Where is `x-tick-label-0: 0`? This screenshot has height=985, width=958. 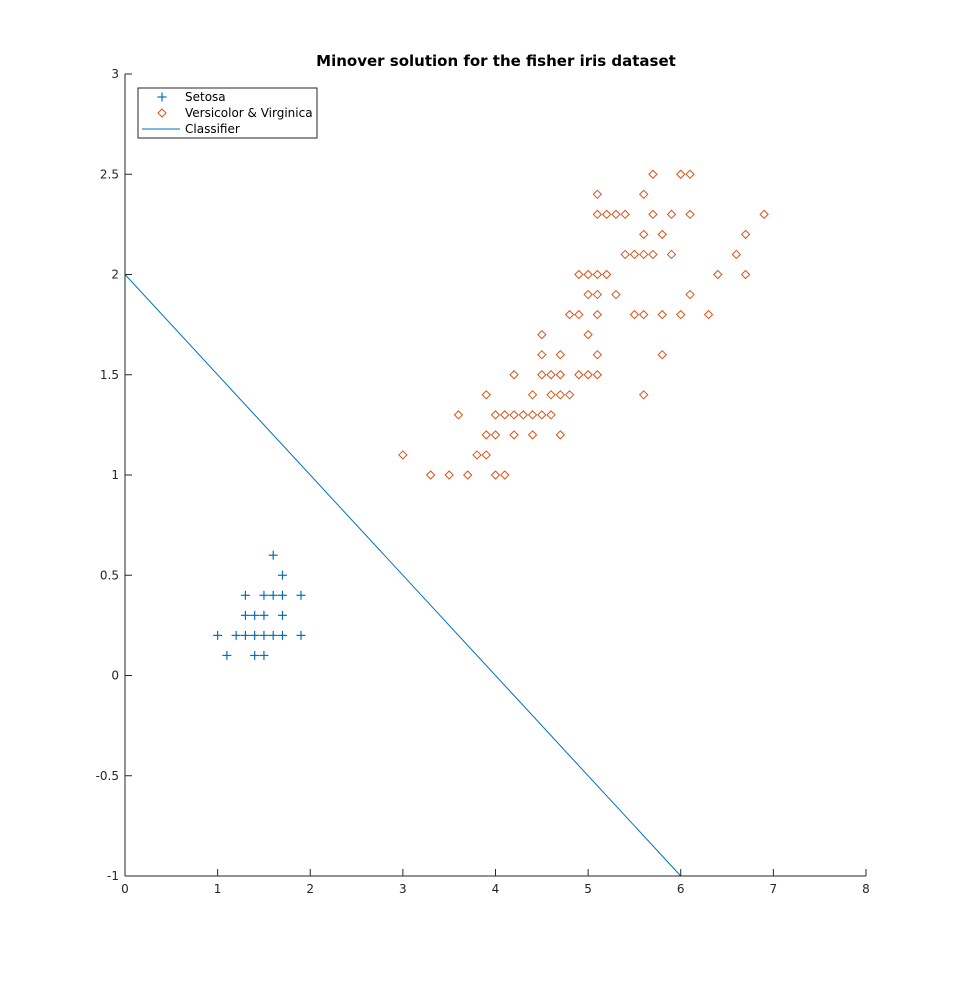 x-tick-label-0: 0 is located at coordinates (125, 889).